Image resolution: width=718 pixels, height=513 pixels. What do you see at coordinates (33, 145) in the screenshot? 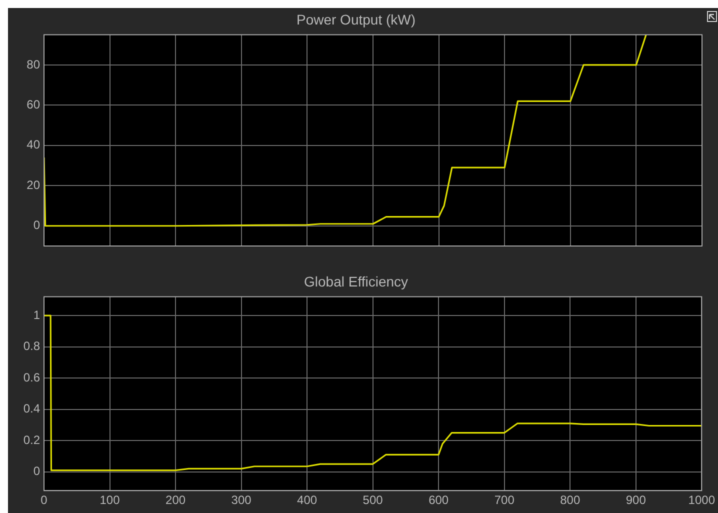
I see `y-tick-label: 40` at bounding box center [33, 145].